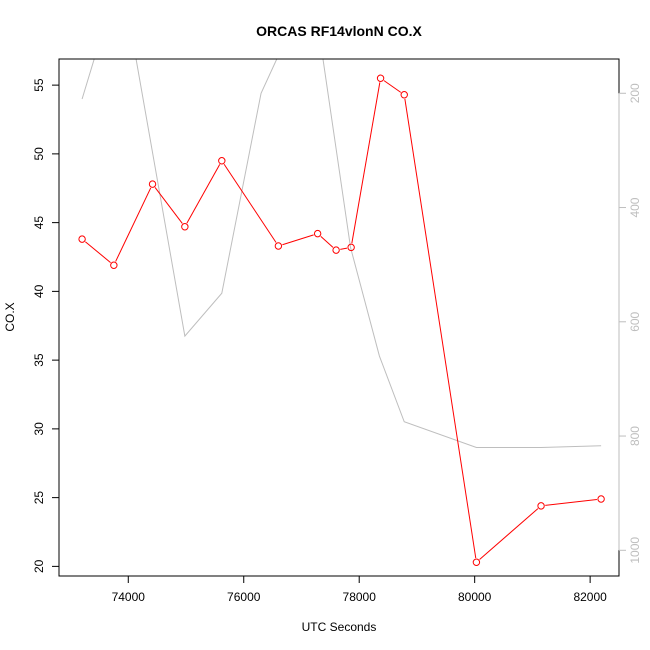 Image resolution: width=650 pixels, height=650 pixels. I want to click on y2-tick-label: 1000, so click(635, 550).